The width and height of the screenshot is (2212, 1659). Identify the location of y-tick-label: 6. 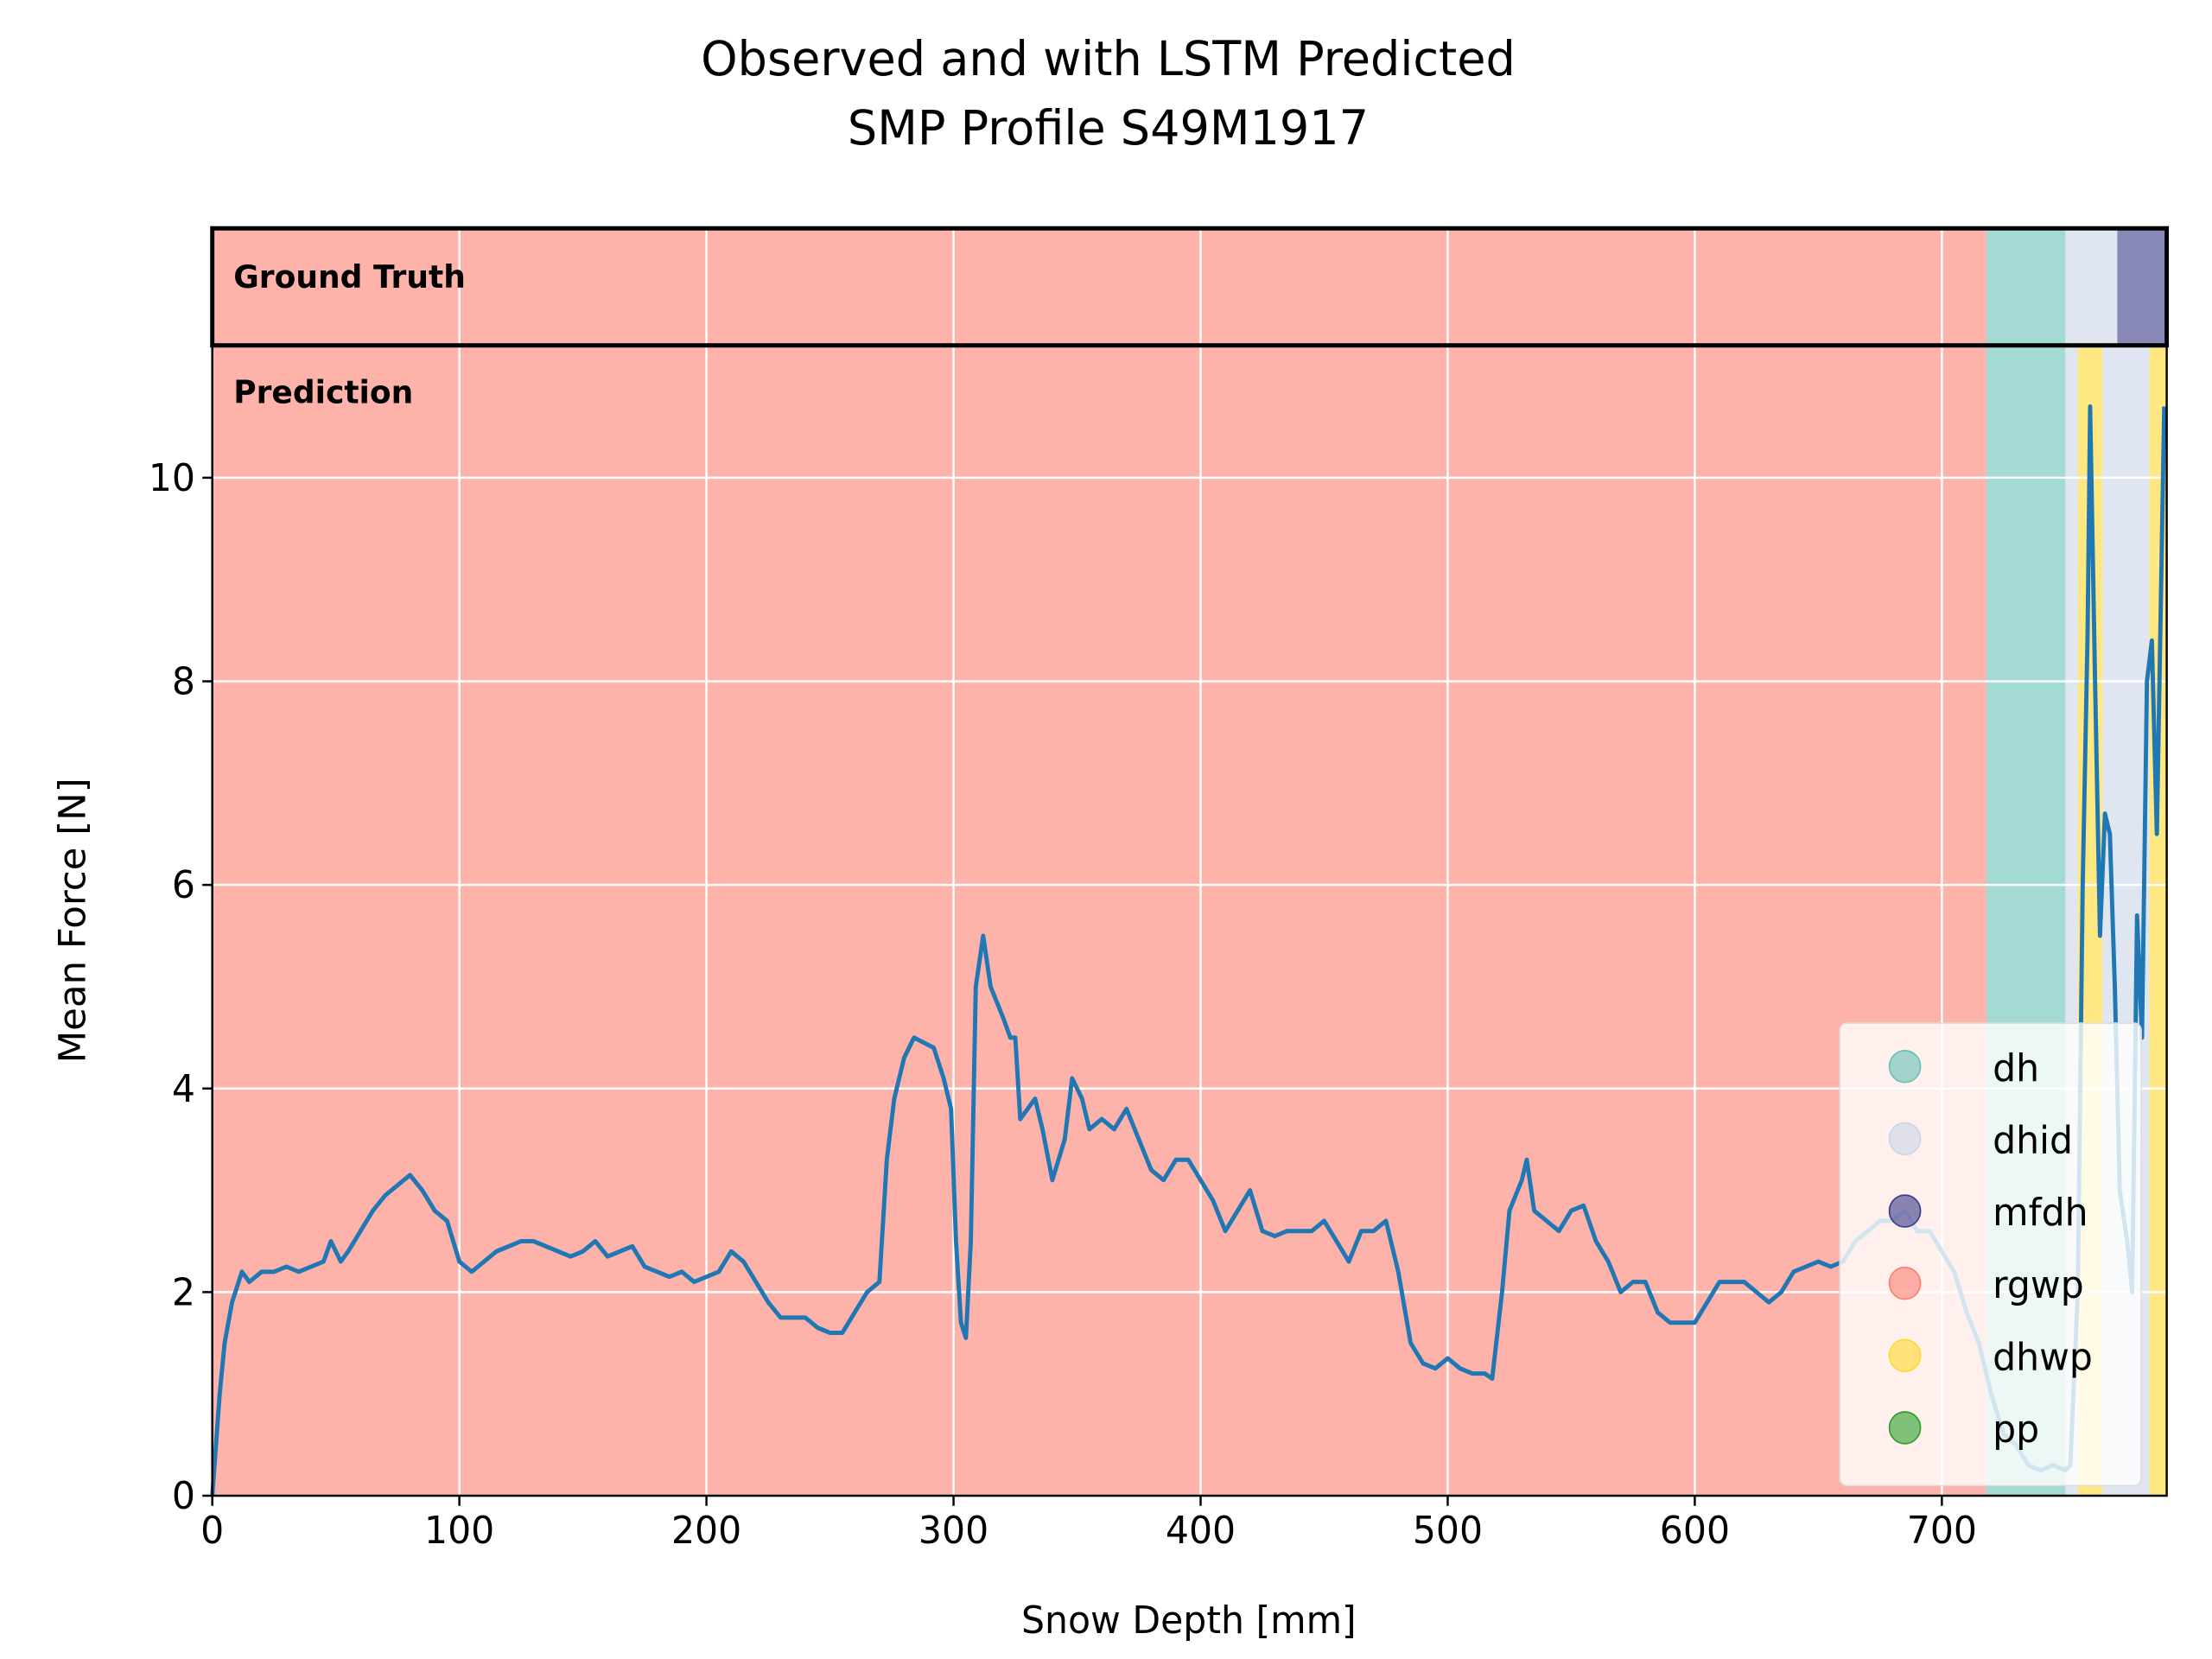
(183, 886).